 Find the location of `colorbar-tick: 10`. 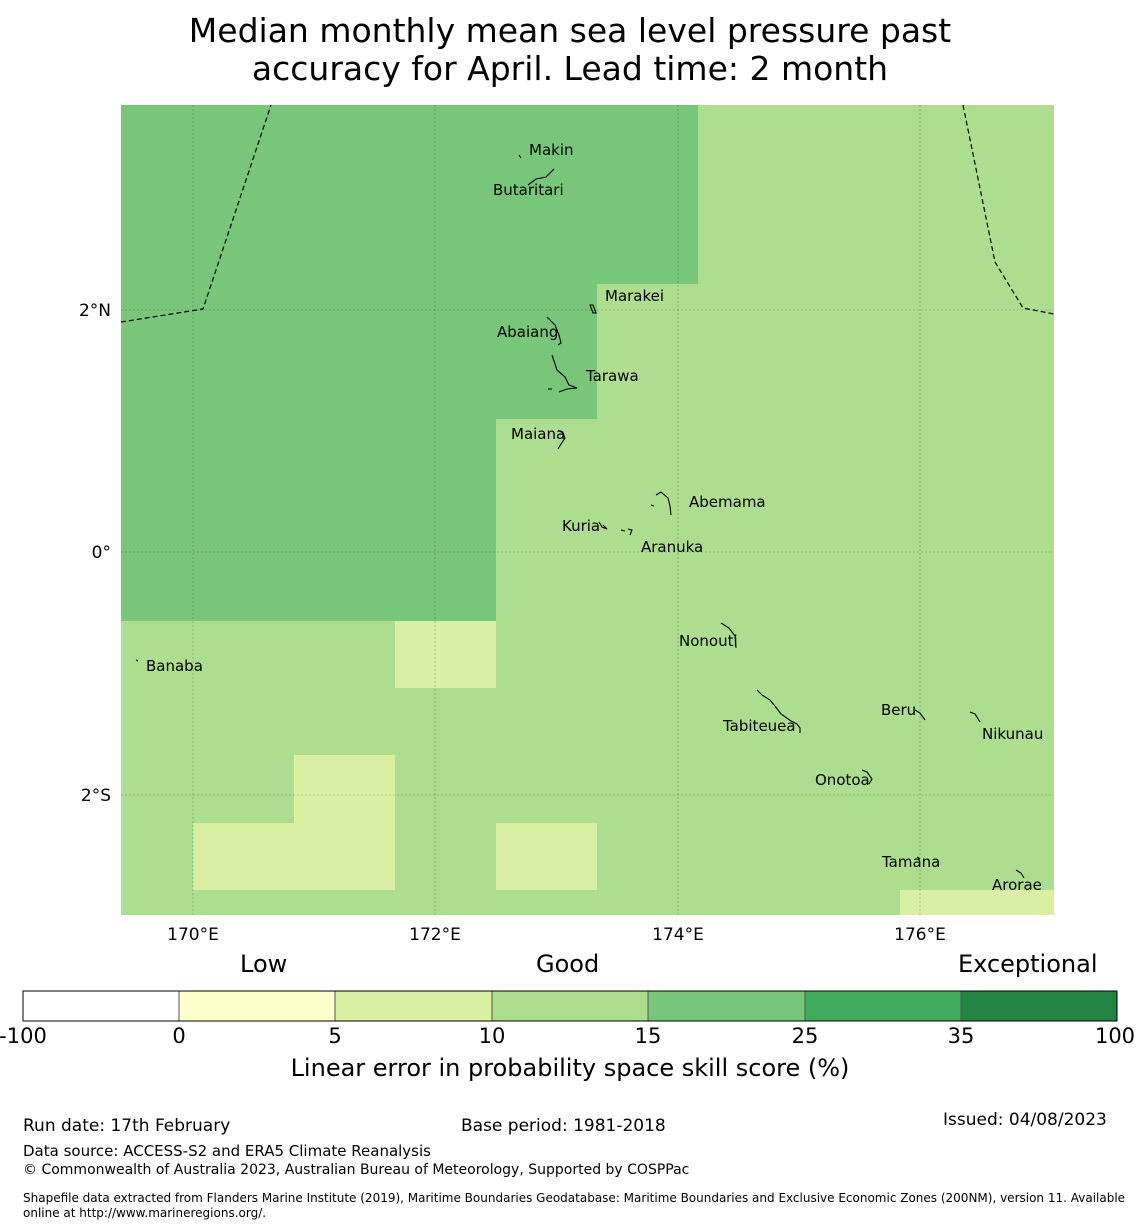

colorbar-tick: 10 is located at coordinates (492, 1036).